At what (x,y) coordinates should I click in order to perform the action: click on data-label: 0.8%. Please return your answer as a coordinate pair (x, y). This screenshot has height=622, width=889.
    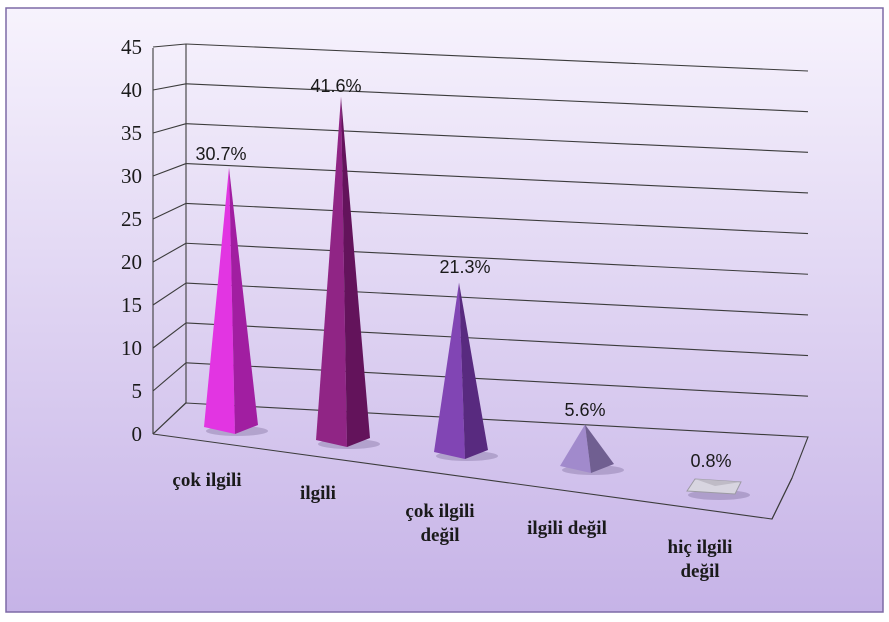
    Looking at the image, I should click on (710, 461).